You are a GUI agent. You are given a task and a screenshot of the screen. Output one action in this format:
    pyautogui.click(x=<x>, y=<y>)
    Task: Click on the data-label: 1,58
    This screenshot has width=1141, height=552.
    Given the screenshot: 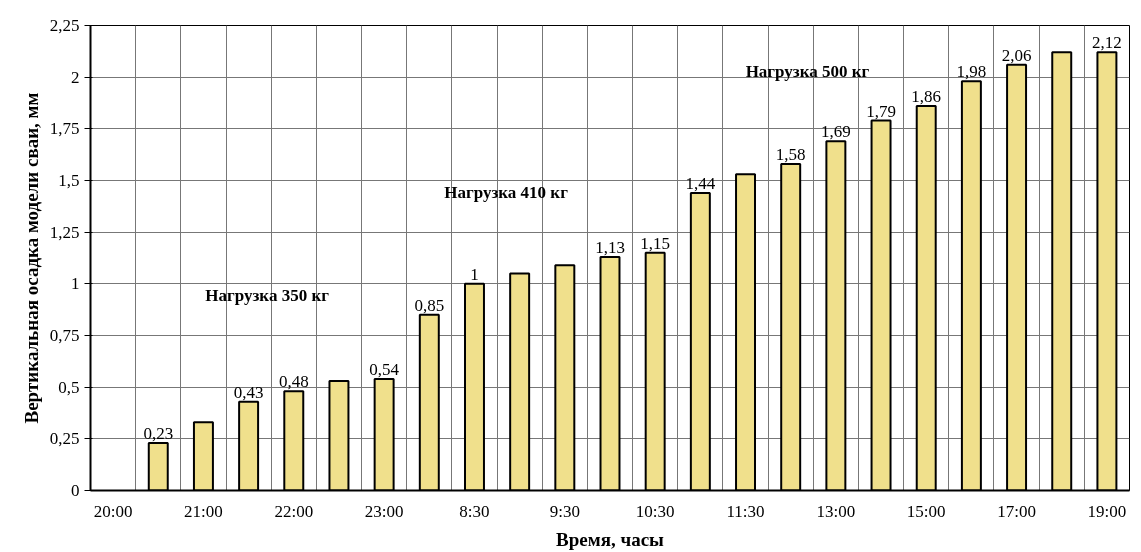 What is the action you would take?
    pyautogui.click(x=790, y=154)
    